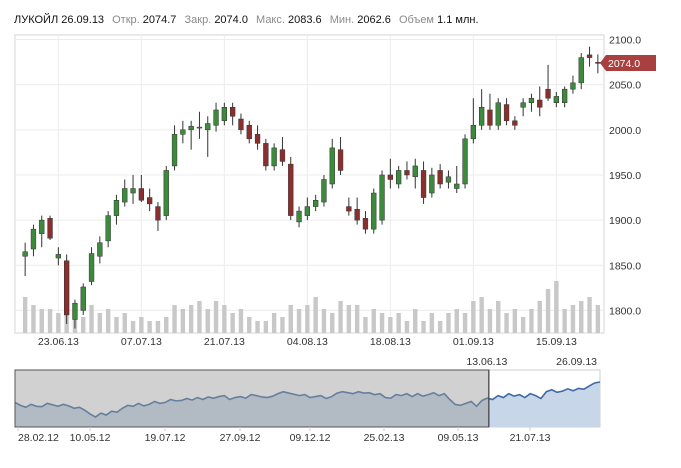  I want to click on y-tick-label: 1950.0, so click(625, 176).